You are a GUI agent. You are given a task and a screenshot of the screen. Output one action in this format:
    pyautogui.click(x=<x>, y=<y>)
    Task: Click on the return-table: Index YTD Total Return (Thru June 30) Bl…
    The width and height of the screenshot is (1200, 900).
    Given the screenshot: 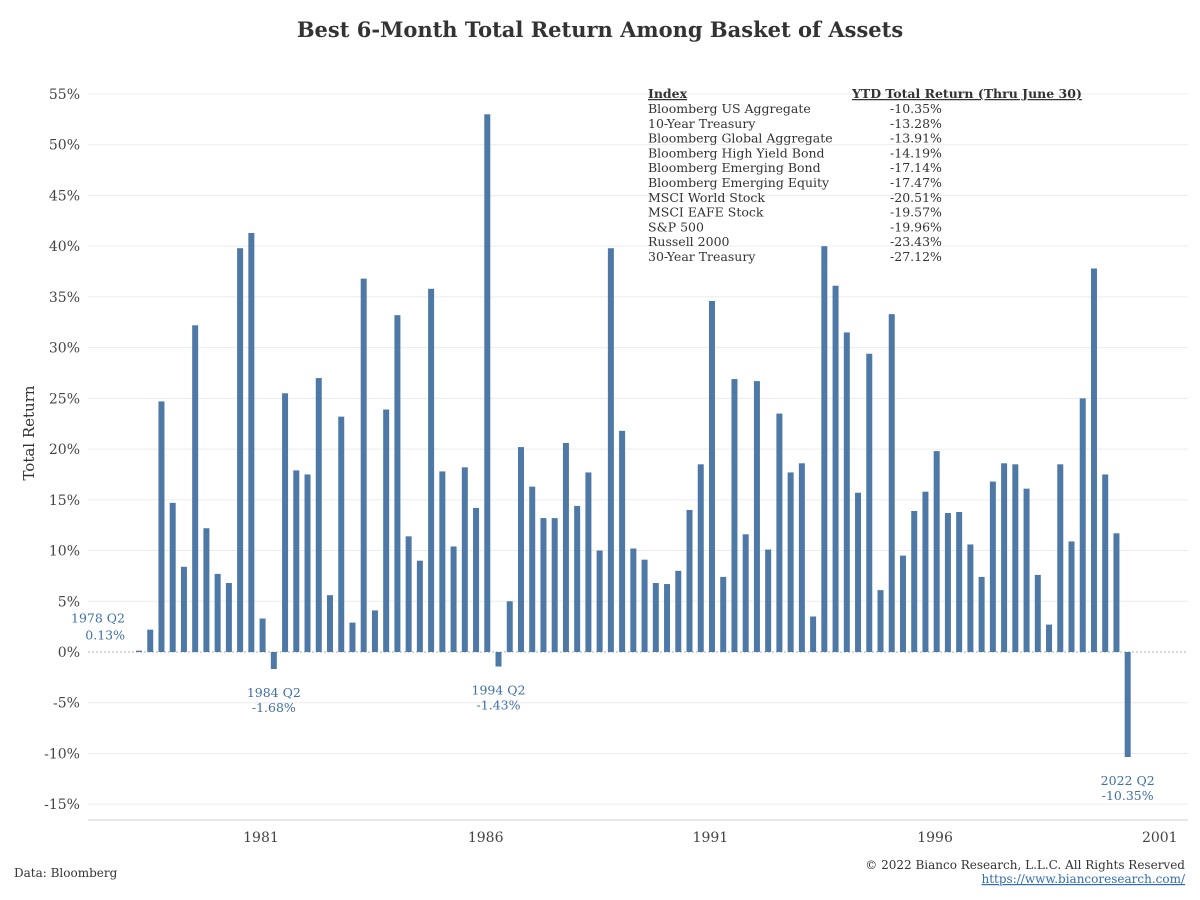 What is the action you would take?
    pyautogui.click(x=865, y=175)
    